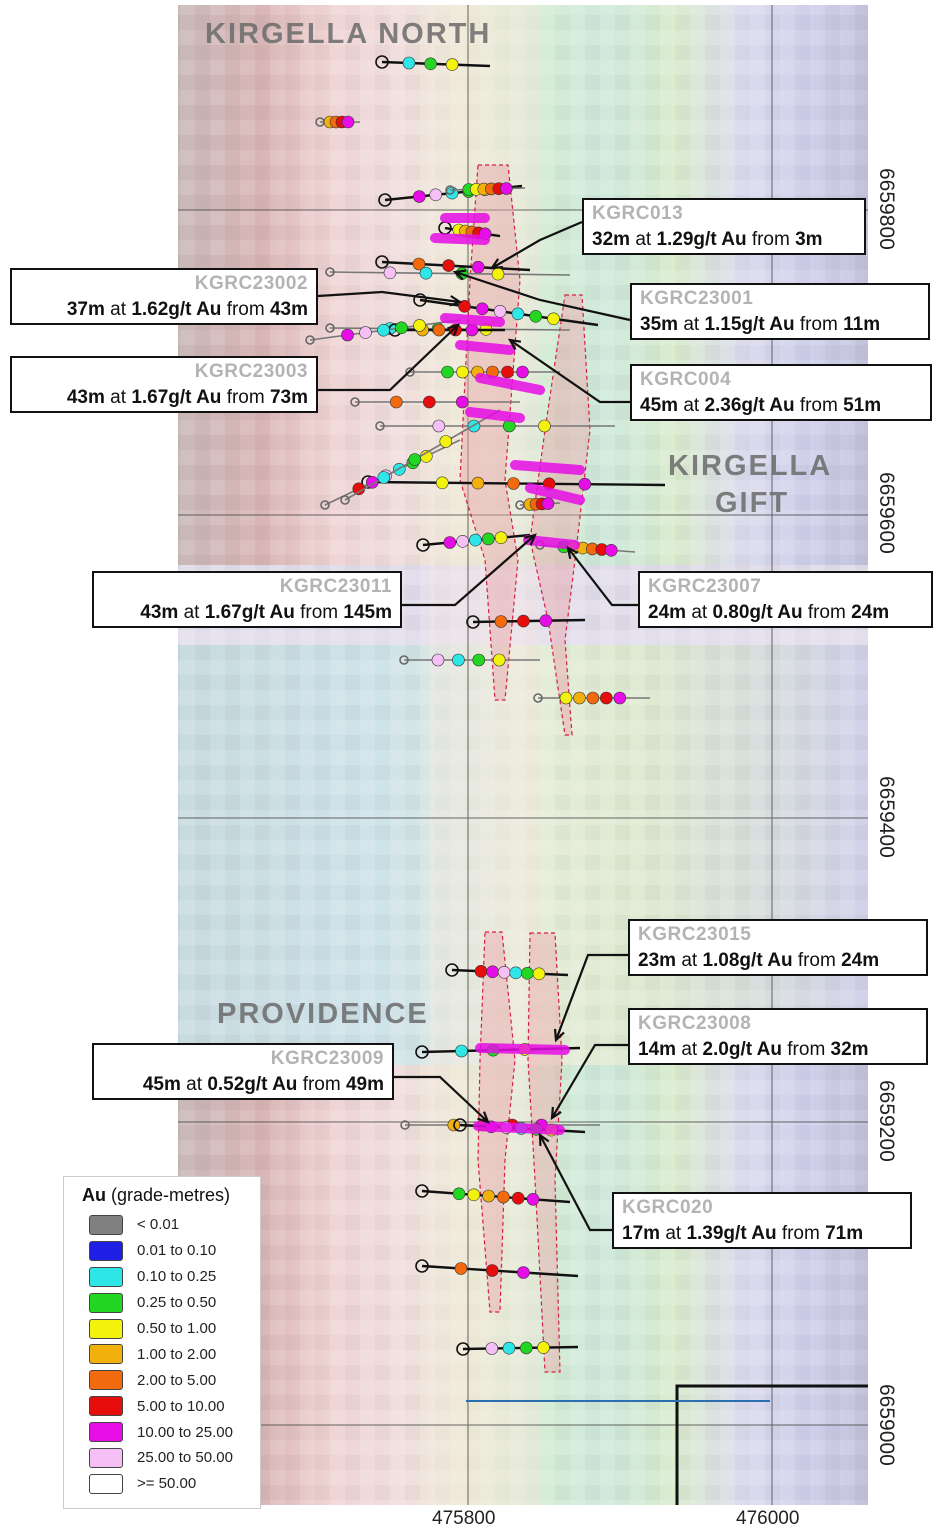 The height and width of the screenshot is (1540, 937). What do you see at coordinates (251, 283) in the screenshot?
I see `hole-id: KGRC23002` at bounding box center [251, 283].